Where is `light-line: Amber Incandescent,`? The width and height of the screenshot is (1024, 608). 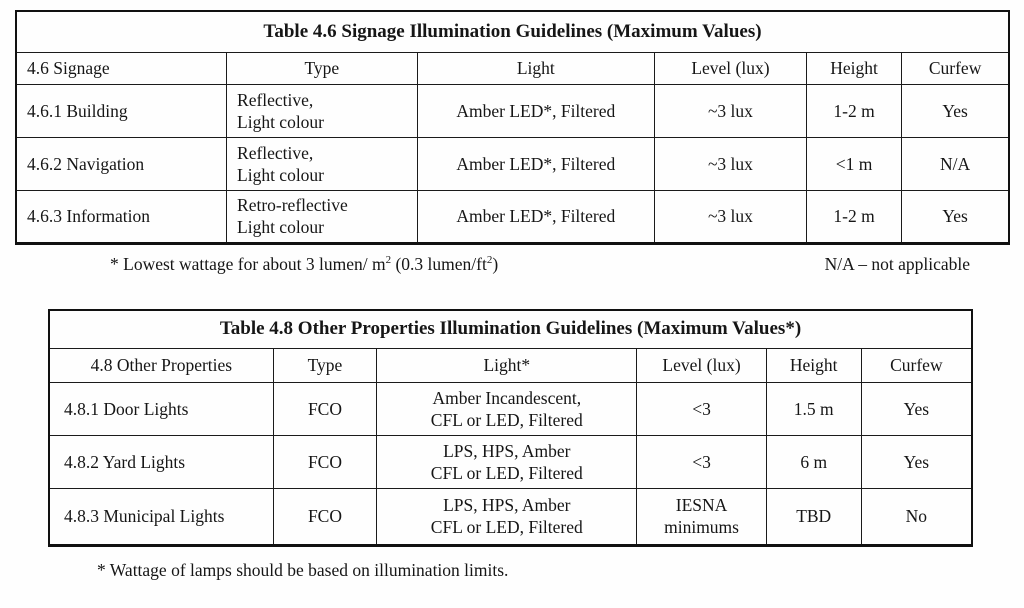 light-line: Amber Incandescent, is located at coordinates (507, 397).